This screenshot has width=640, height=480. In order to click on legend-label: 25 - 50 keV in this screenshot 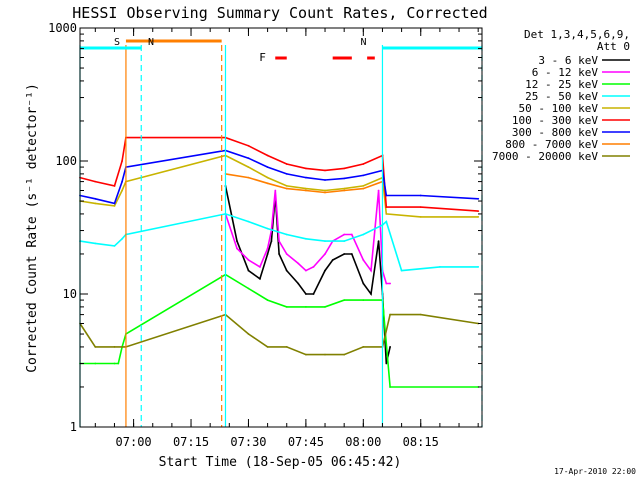, I will do `click(561, 96)`.